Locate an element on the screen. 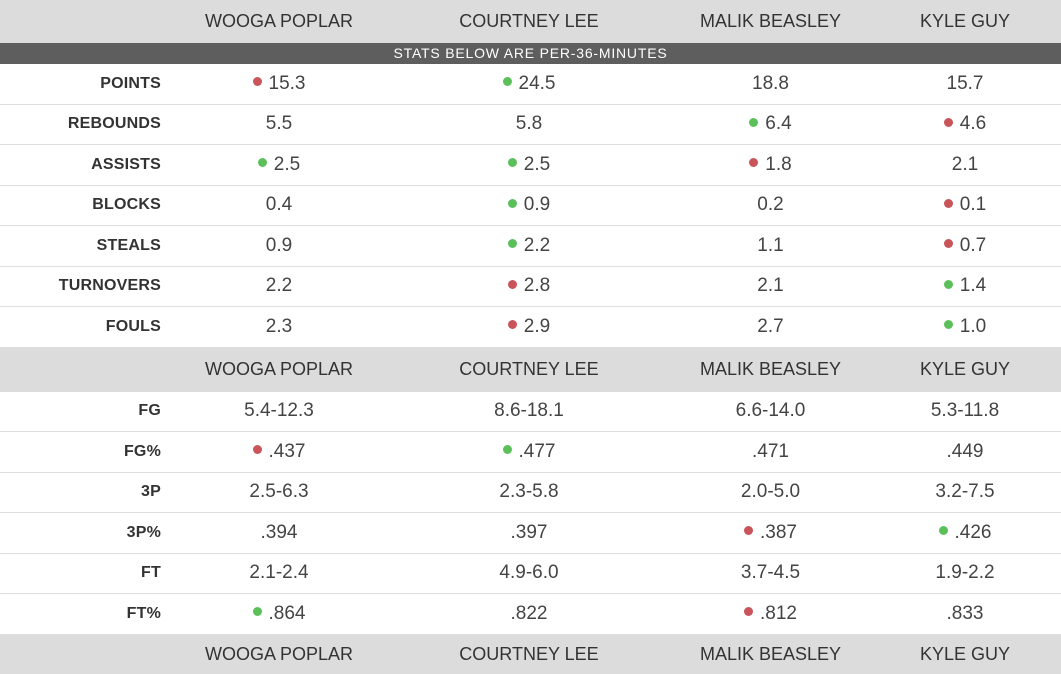  stat-cell: 2.9 is located at coordinates (529, 327).